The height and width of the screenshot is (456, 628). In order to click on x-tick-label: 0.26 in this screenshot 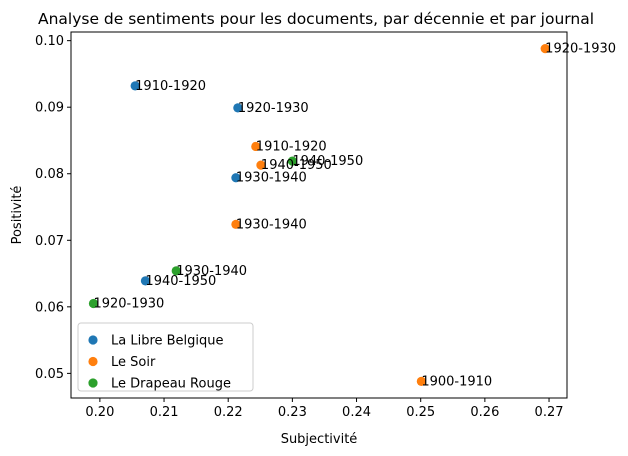, I will do `click(484, 412)`.